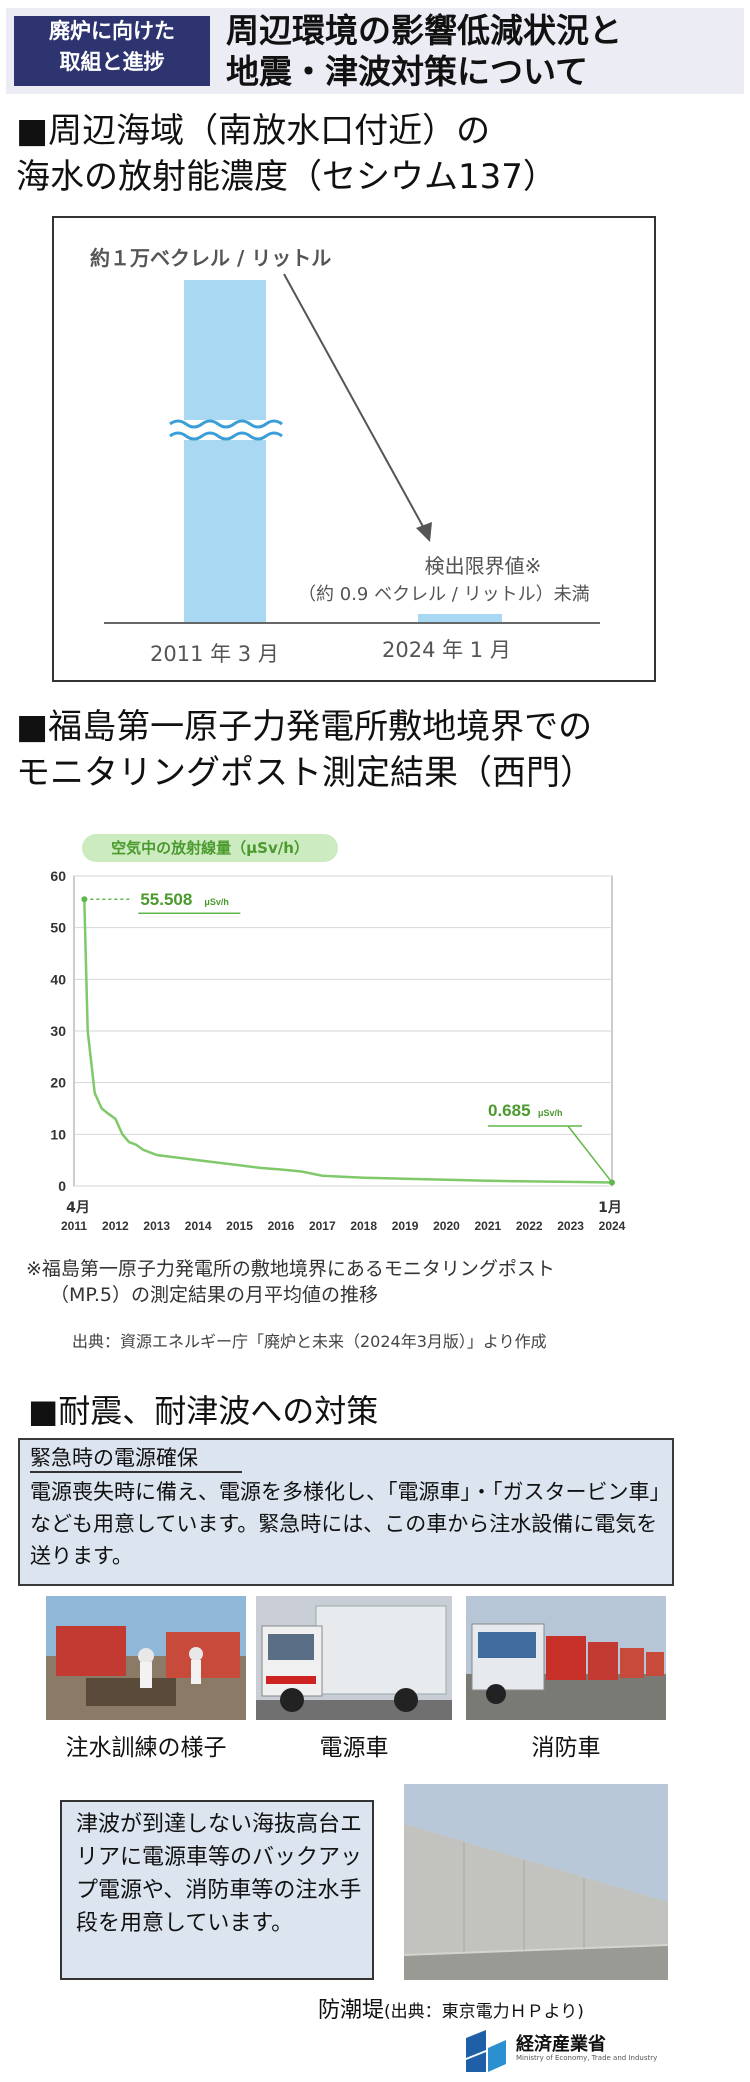 The image size is (750, 2082). I want to click on tsunami-box, so click(217, 1890).